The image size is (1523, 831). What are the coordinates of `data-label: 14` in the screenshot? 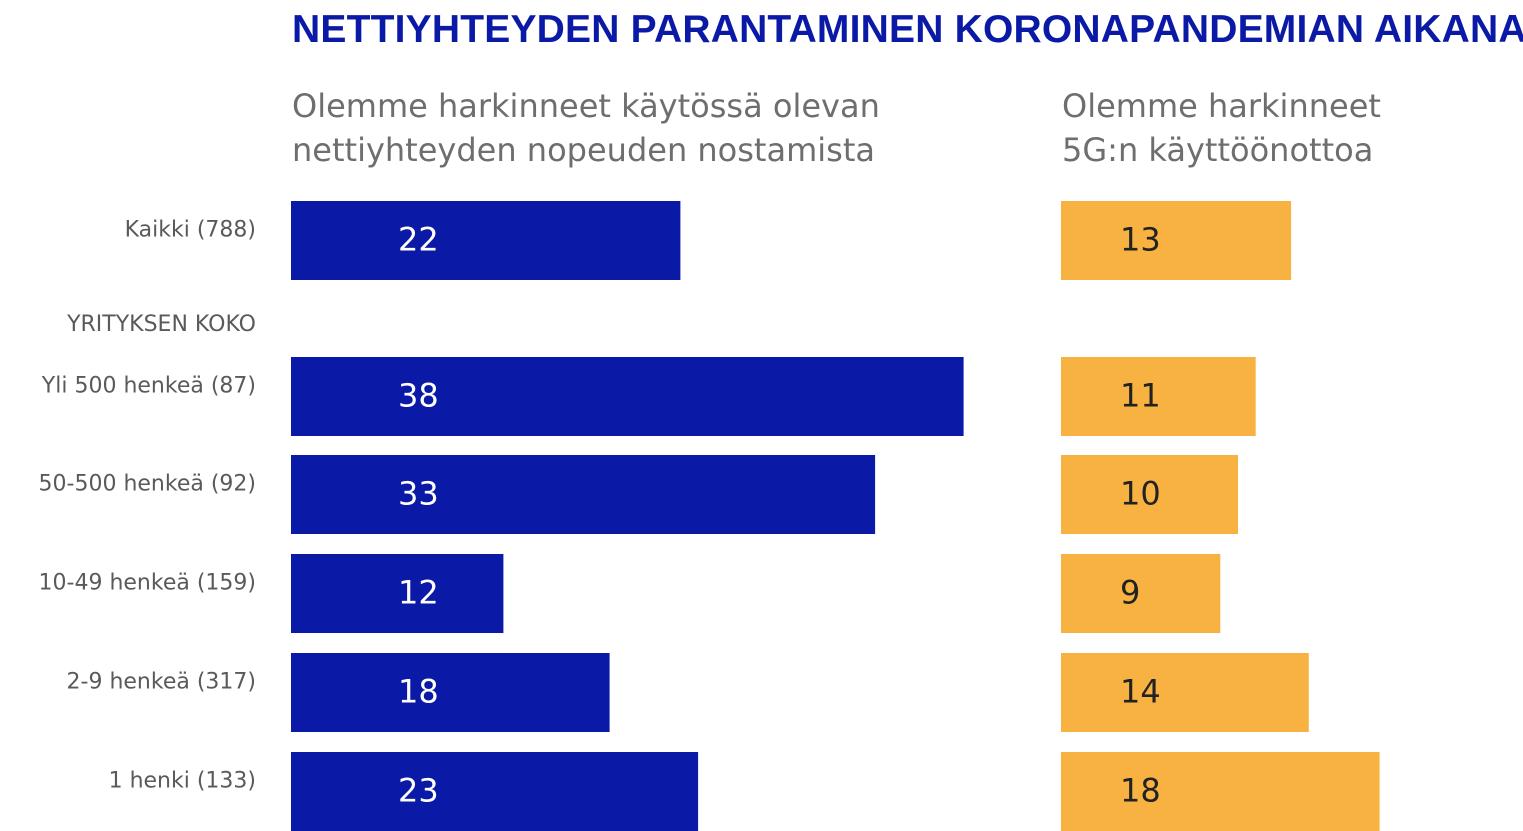 It's located at (1140, 692).